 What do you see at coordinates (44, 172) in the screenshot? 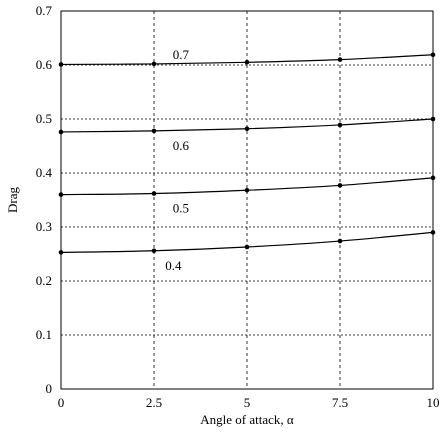
I see `y-tick-label: 0.4` at bounding box center [44, 172].